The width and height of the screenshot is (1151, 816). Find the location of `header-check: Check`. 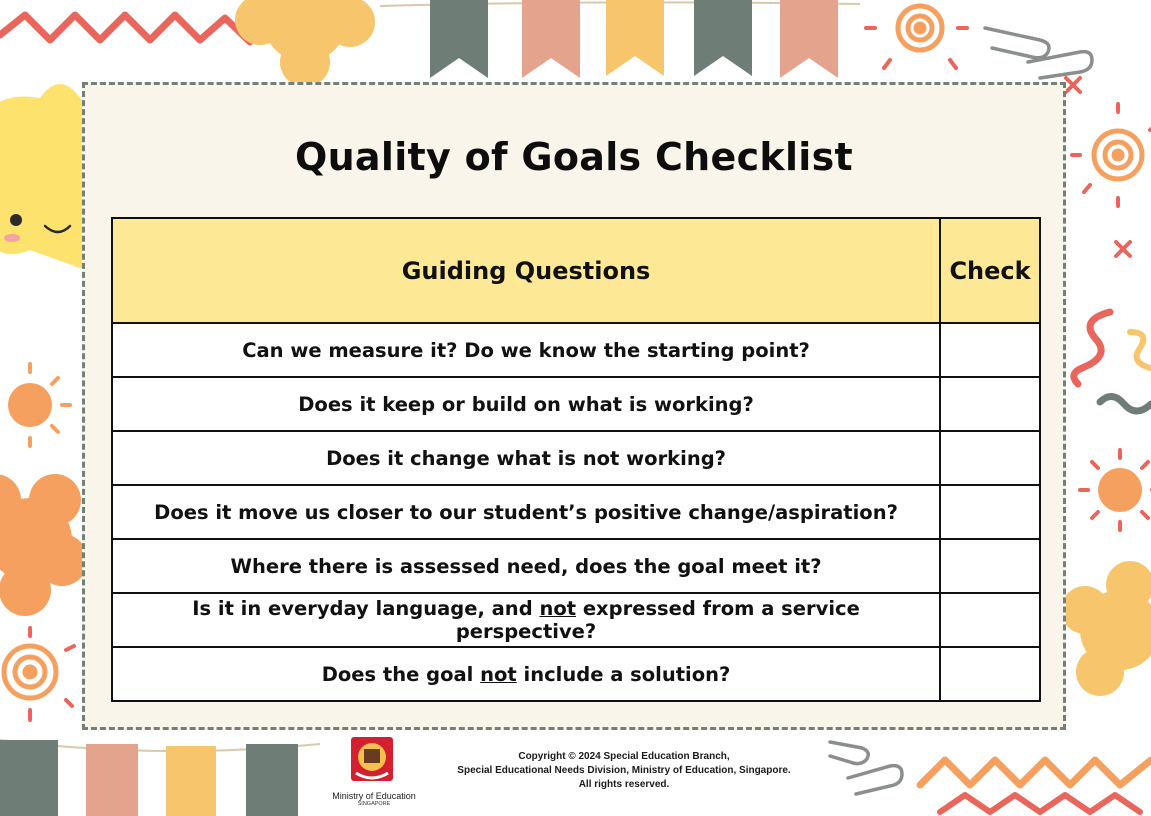

header-check: Check is located at coordinates (990, 270).